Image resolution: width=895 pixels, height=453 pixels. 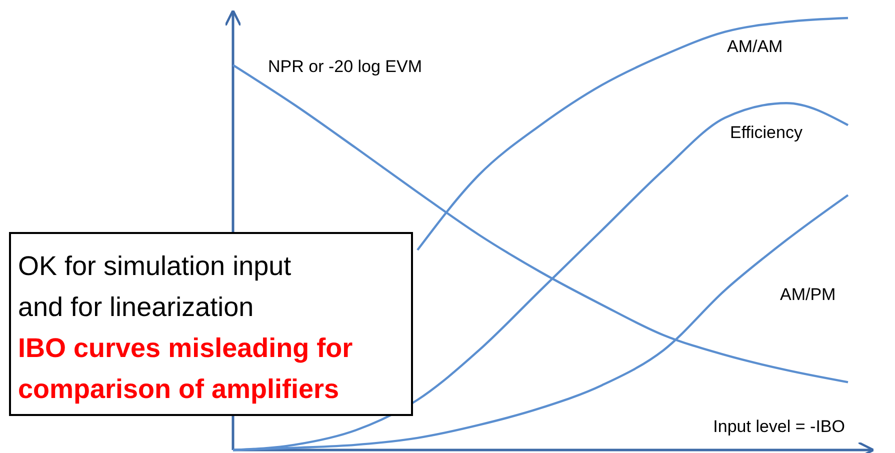 I want to click on series-label: Efficiency, so click(x=766, y=132).